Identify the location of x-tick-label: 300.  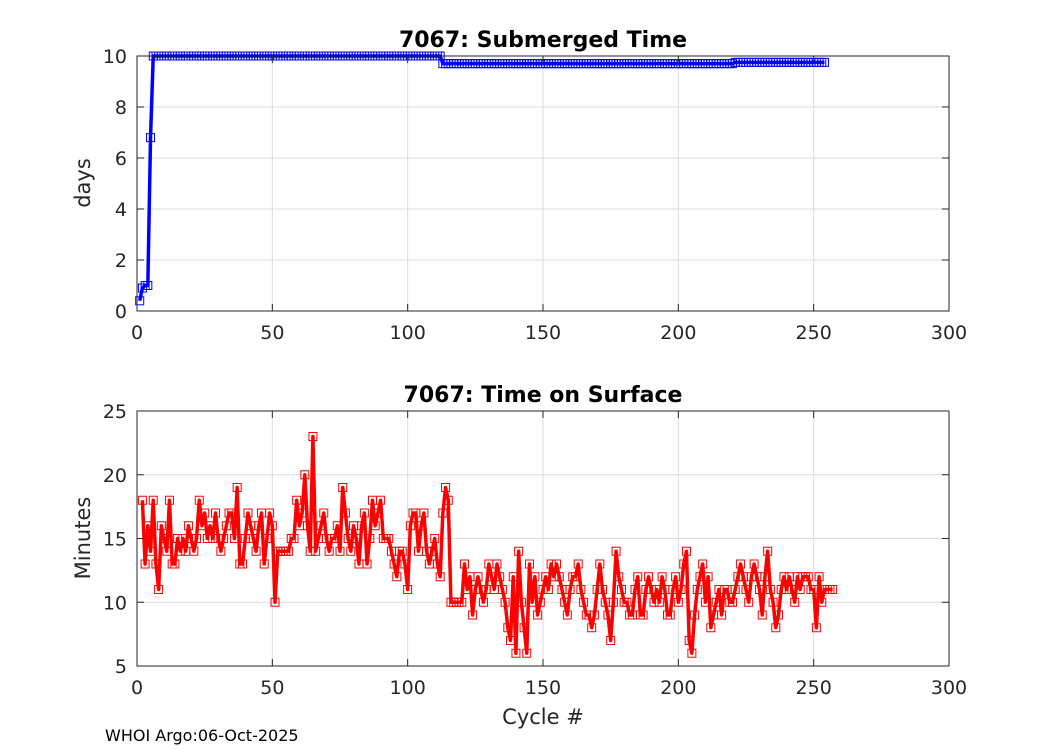
(949, 688).